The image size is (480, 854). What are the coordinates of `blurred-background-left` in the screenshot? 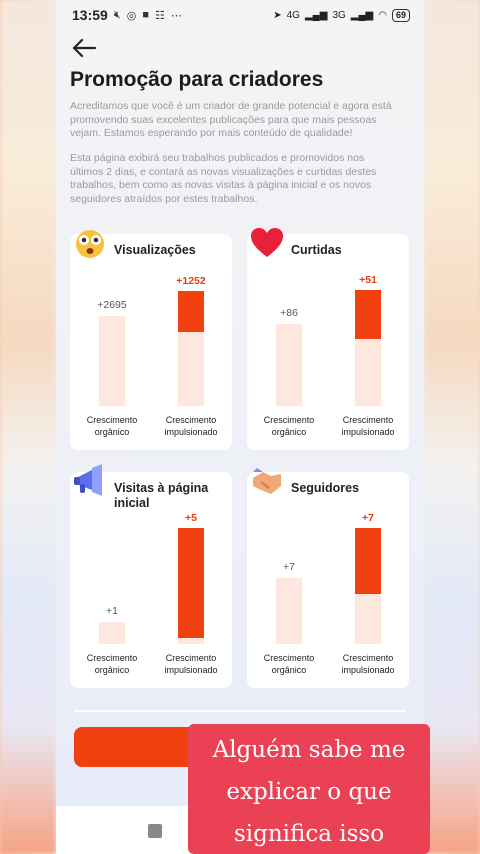 It's located at (28, 427).